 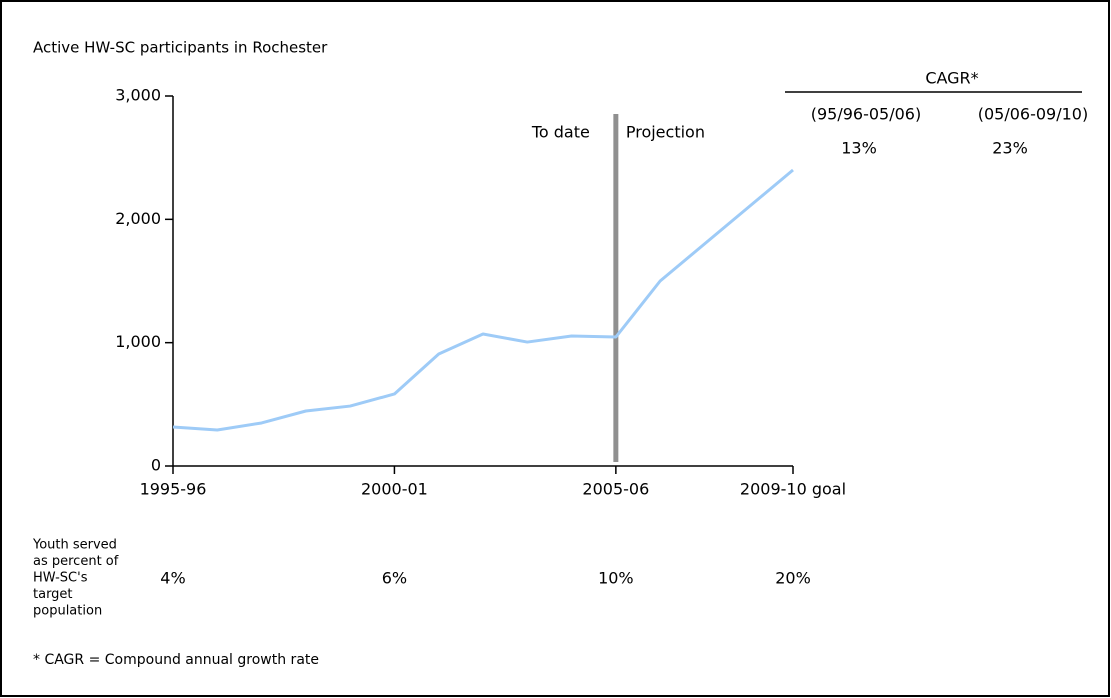 I want to click on row-label: target, so click(x=53, y=594).